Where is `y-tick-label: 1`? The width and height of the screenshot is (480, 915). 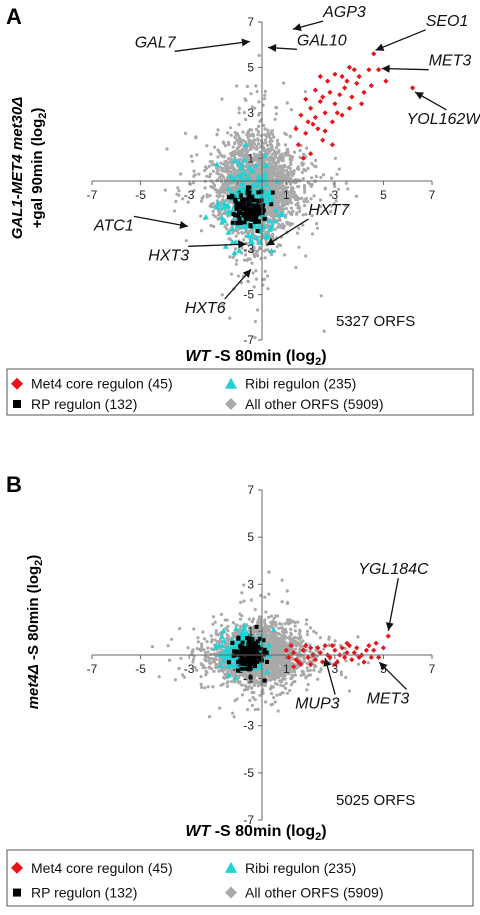
y-tick-label: 1 is located at coordinates (250, 158).